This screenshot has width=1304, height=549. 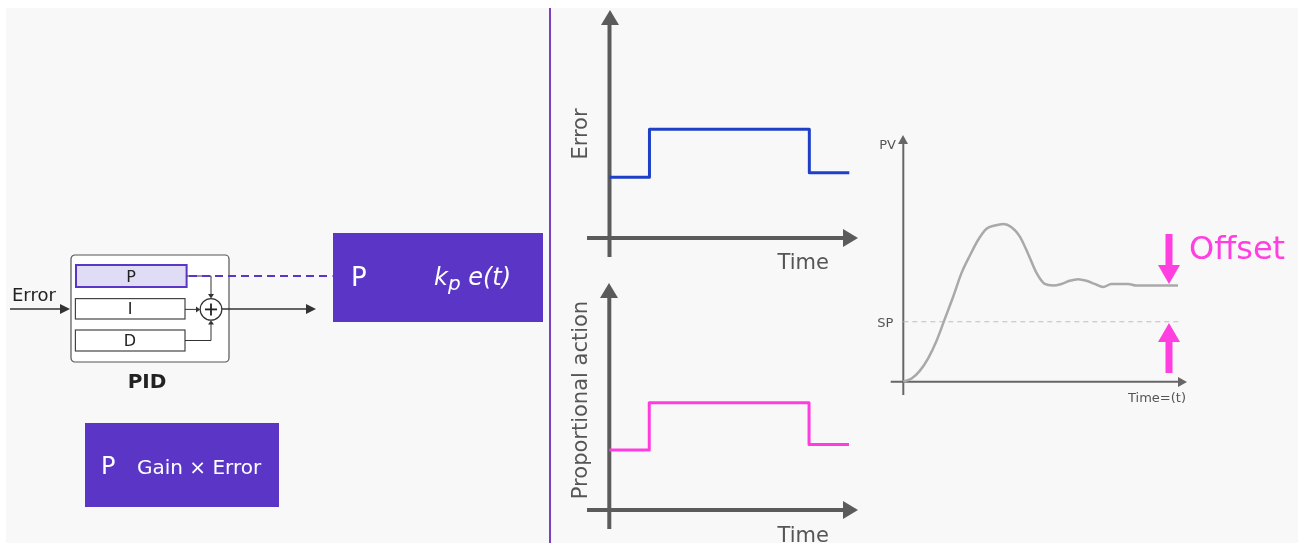 What do you see at coordinates (199, 467) in the screenshot?
I see `text: Gain × Error` at bounding box center [199, 467].